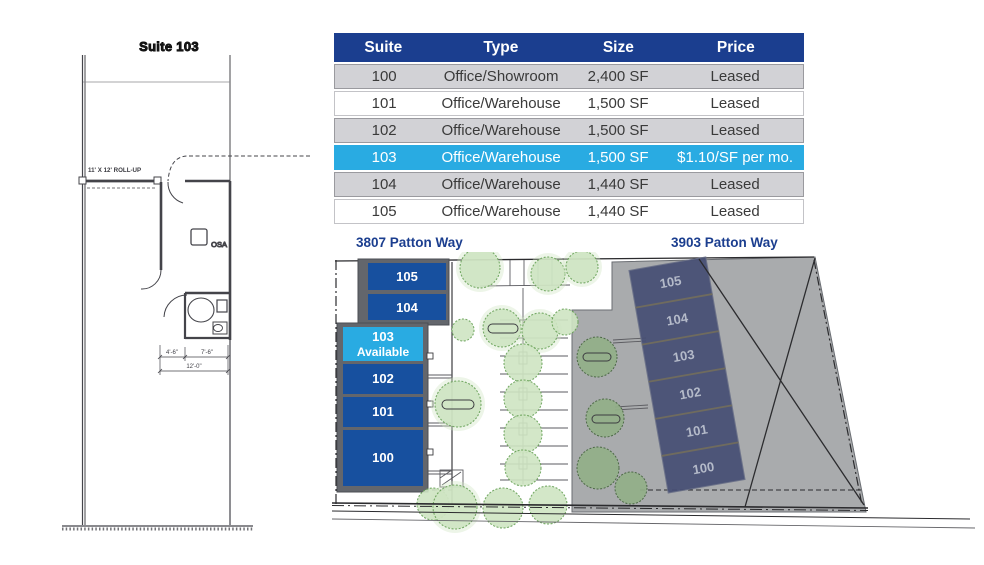 Image resolution: width=984 pixels, height=565 pixels. Describe the element at coordinates (207, 353) in the screenshot. I see `dim-right: 7'-6"` at that location.